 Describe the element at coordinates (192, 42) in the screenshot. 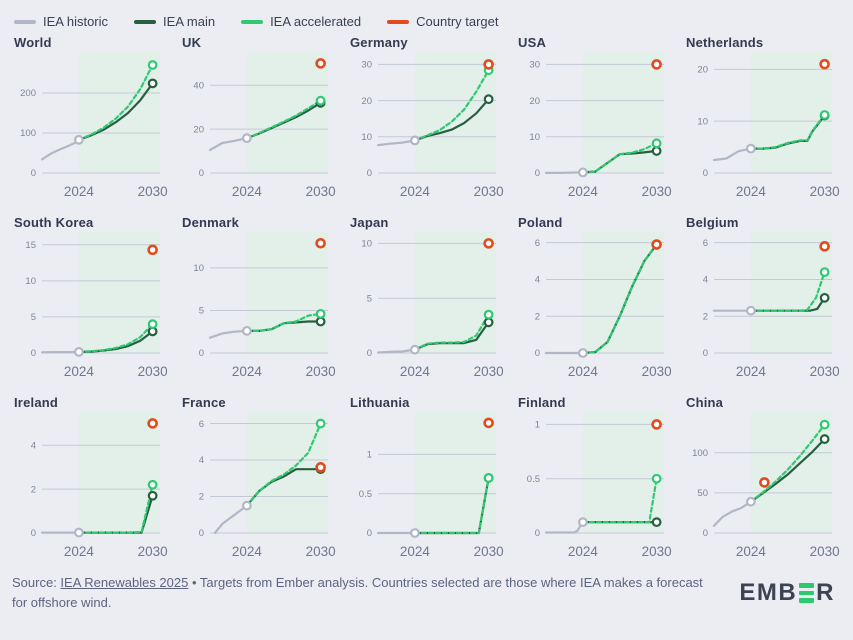

I see `panel-title: UK` at that location.